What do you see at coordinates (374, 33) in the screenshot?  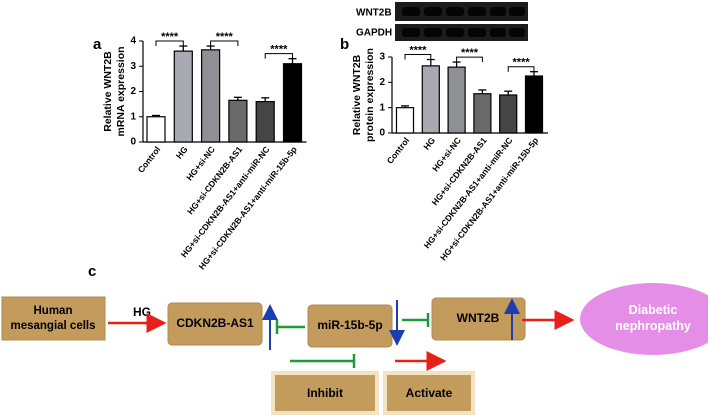 I see `blot-label: GAPDH` at bounding box center [374, 33].